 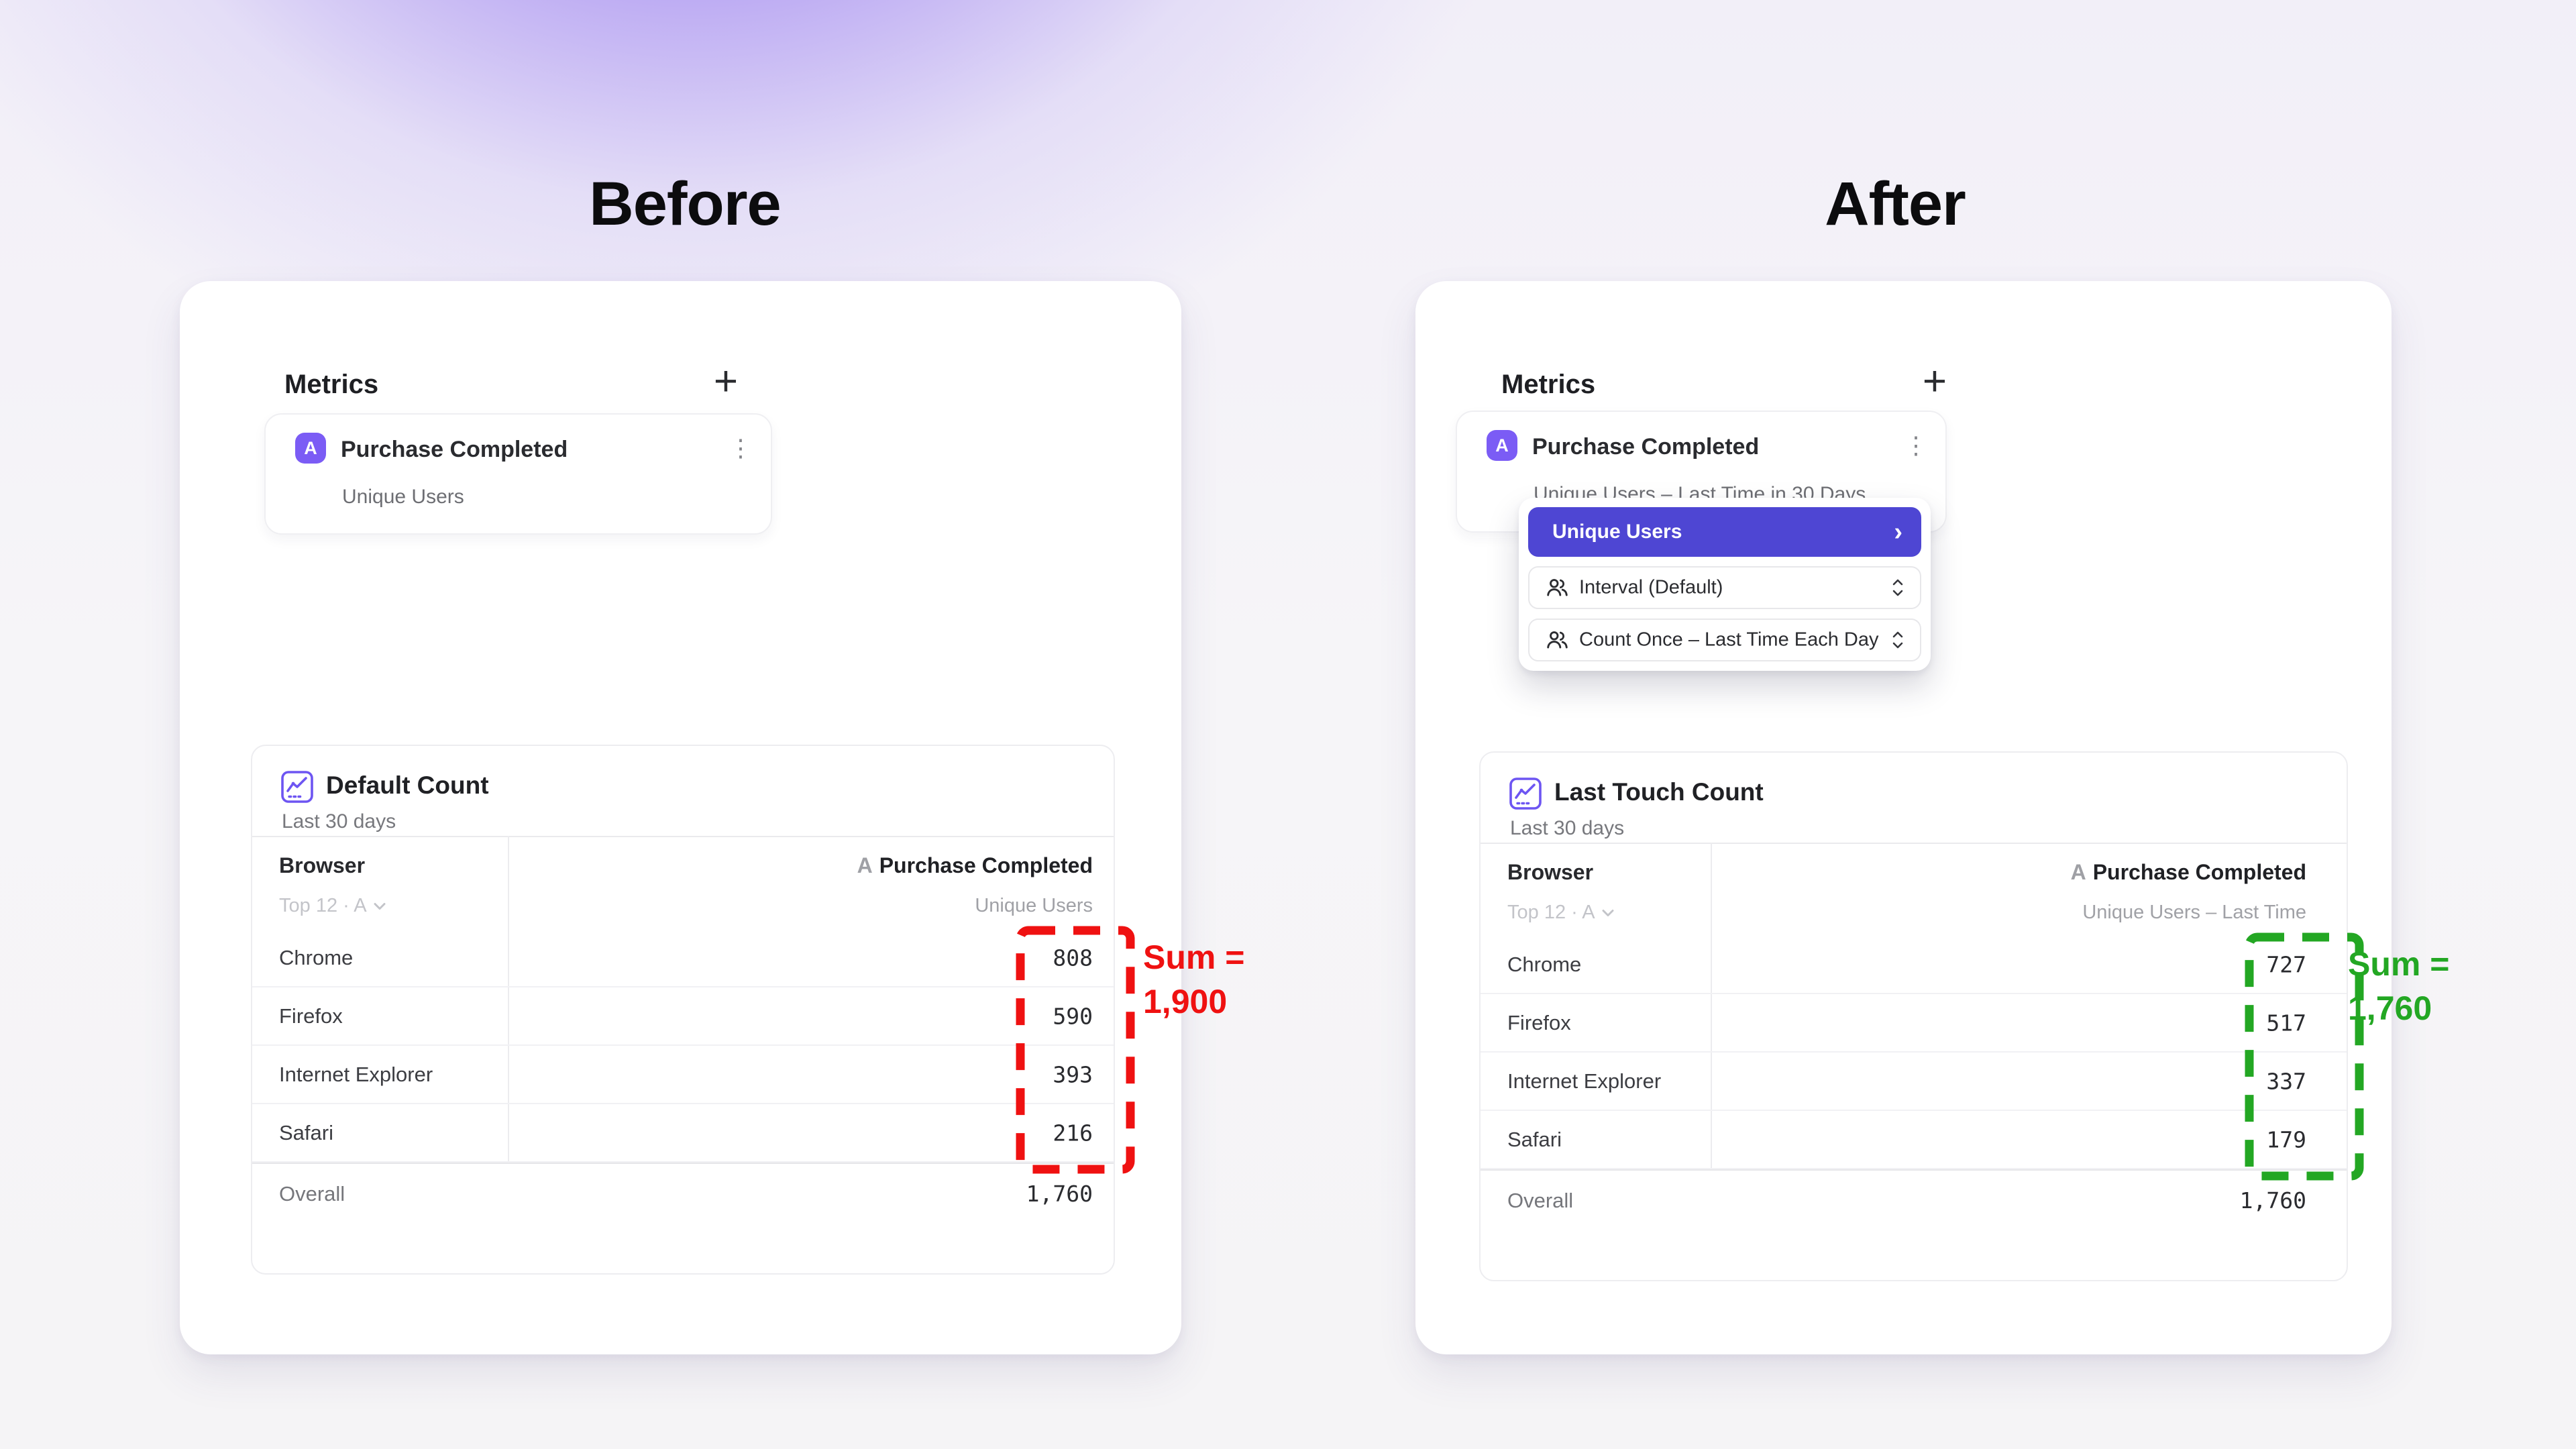 I want to click on green-sum-annotation: Sum = 1,760, so click(x=2399, y=986).